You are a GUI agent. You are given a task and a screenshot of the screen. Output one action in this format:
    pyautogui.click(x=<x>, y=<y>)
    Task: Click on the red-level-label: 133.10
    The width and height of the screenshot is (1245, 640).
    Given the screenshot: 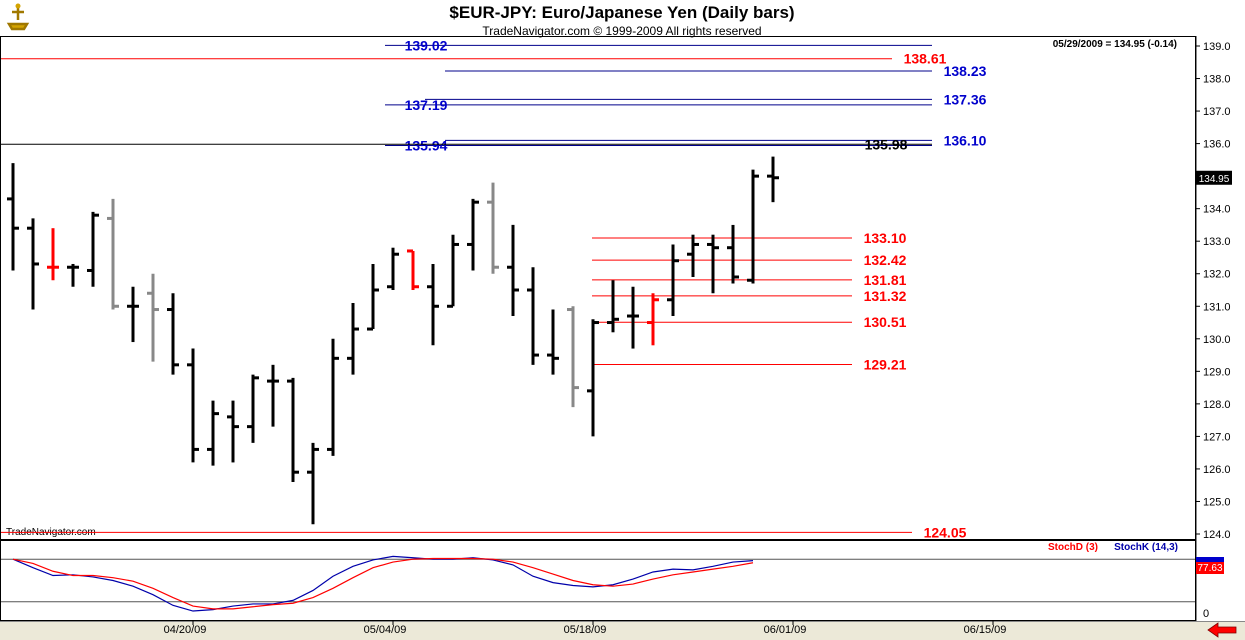 What is the action you would take?
    pyautogui.click(x=885, y=238)
    